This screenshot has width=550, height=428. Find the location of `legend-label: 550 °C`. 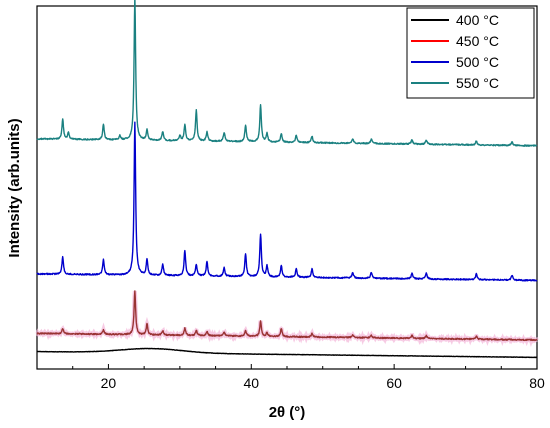

legend-label: 550 °C is located at coordinates (477, 83).